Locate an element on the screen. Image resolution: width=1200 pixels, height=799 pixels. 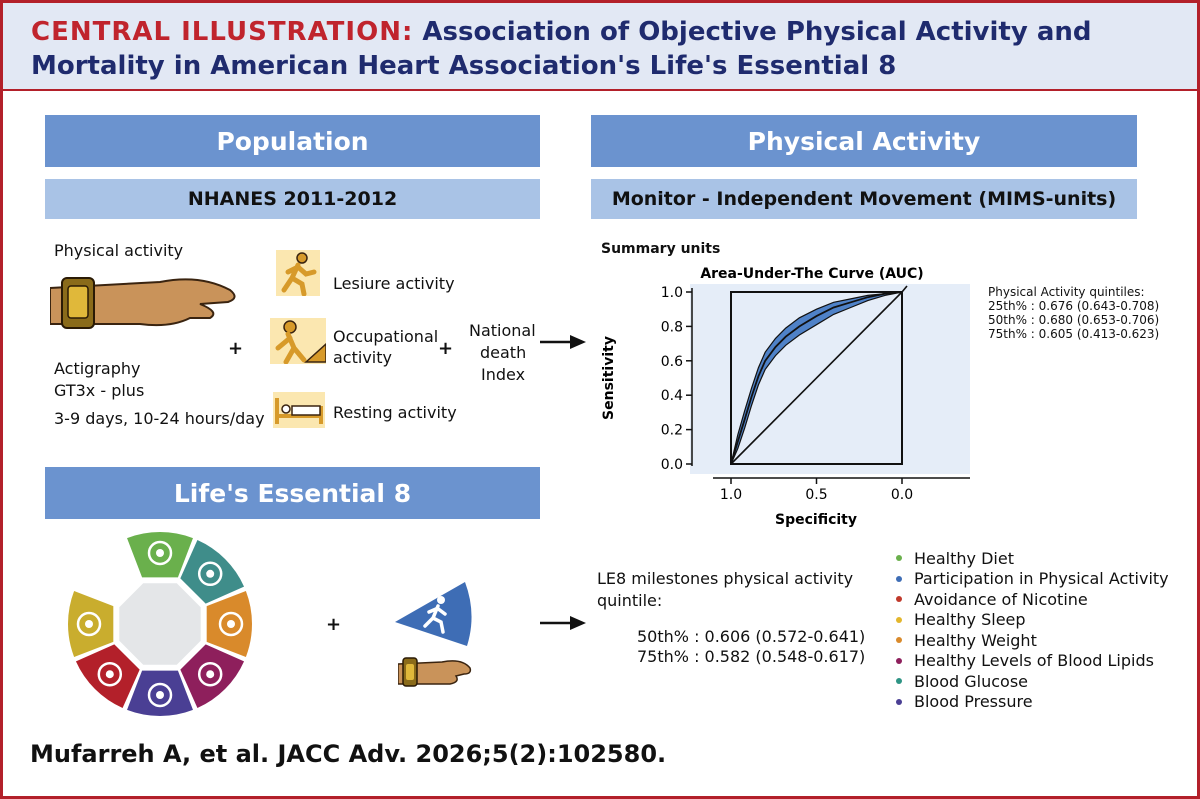
y-tick-label: 0.8 is located at coordinates (672, 327).